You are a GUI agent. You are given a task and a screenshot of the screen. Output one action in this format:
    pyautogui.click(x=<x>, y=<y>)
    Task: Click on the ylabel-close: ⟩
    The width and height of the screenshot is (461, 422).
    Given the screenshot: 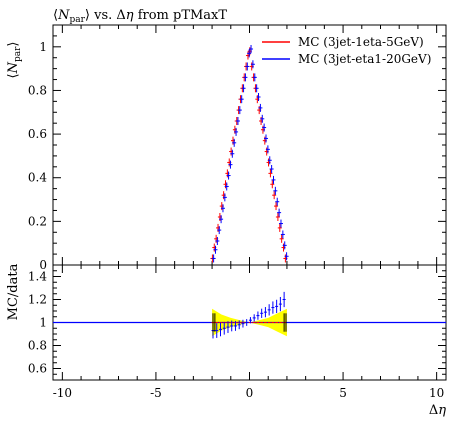 What is the action you would take?
    pyautogui.click(x=13, y=44)
    